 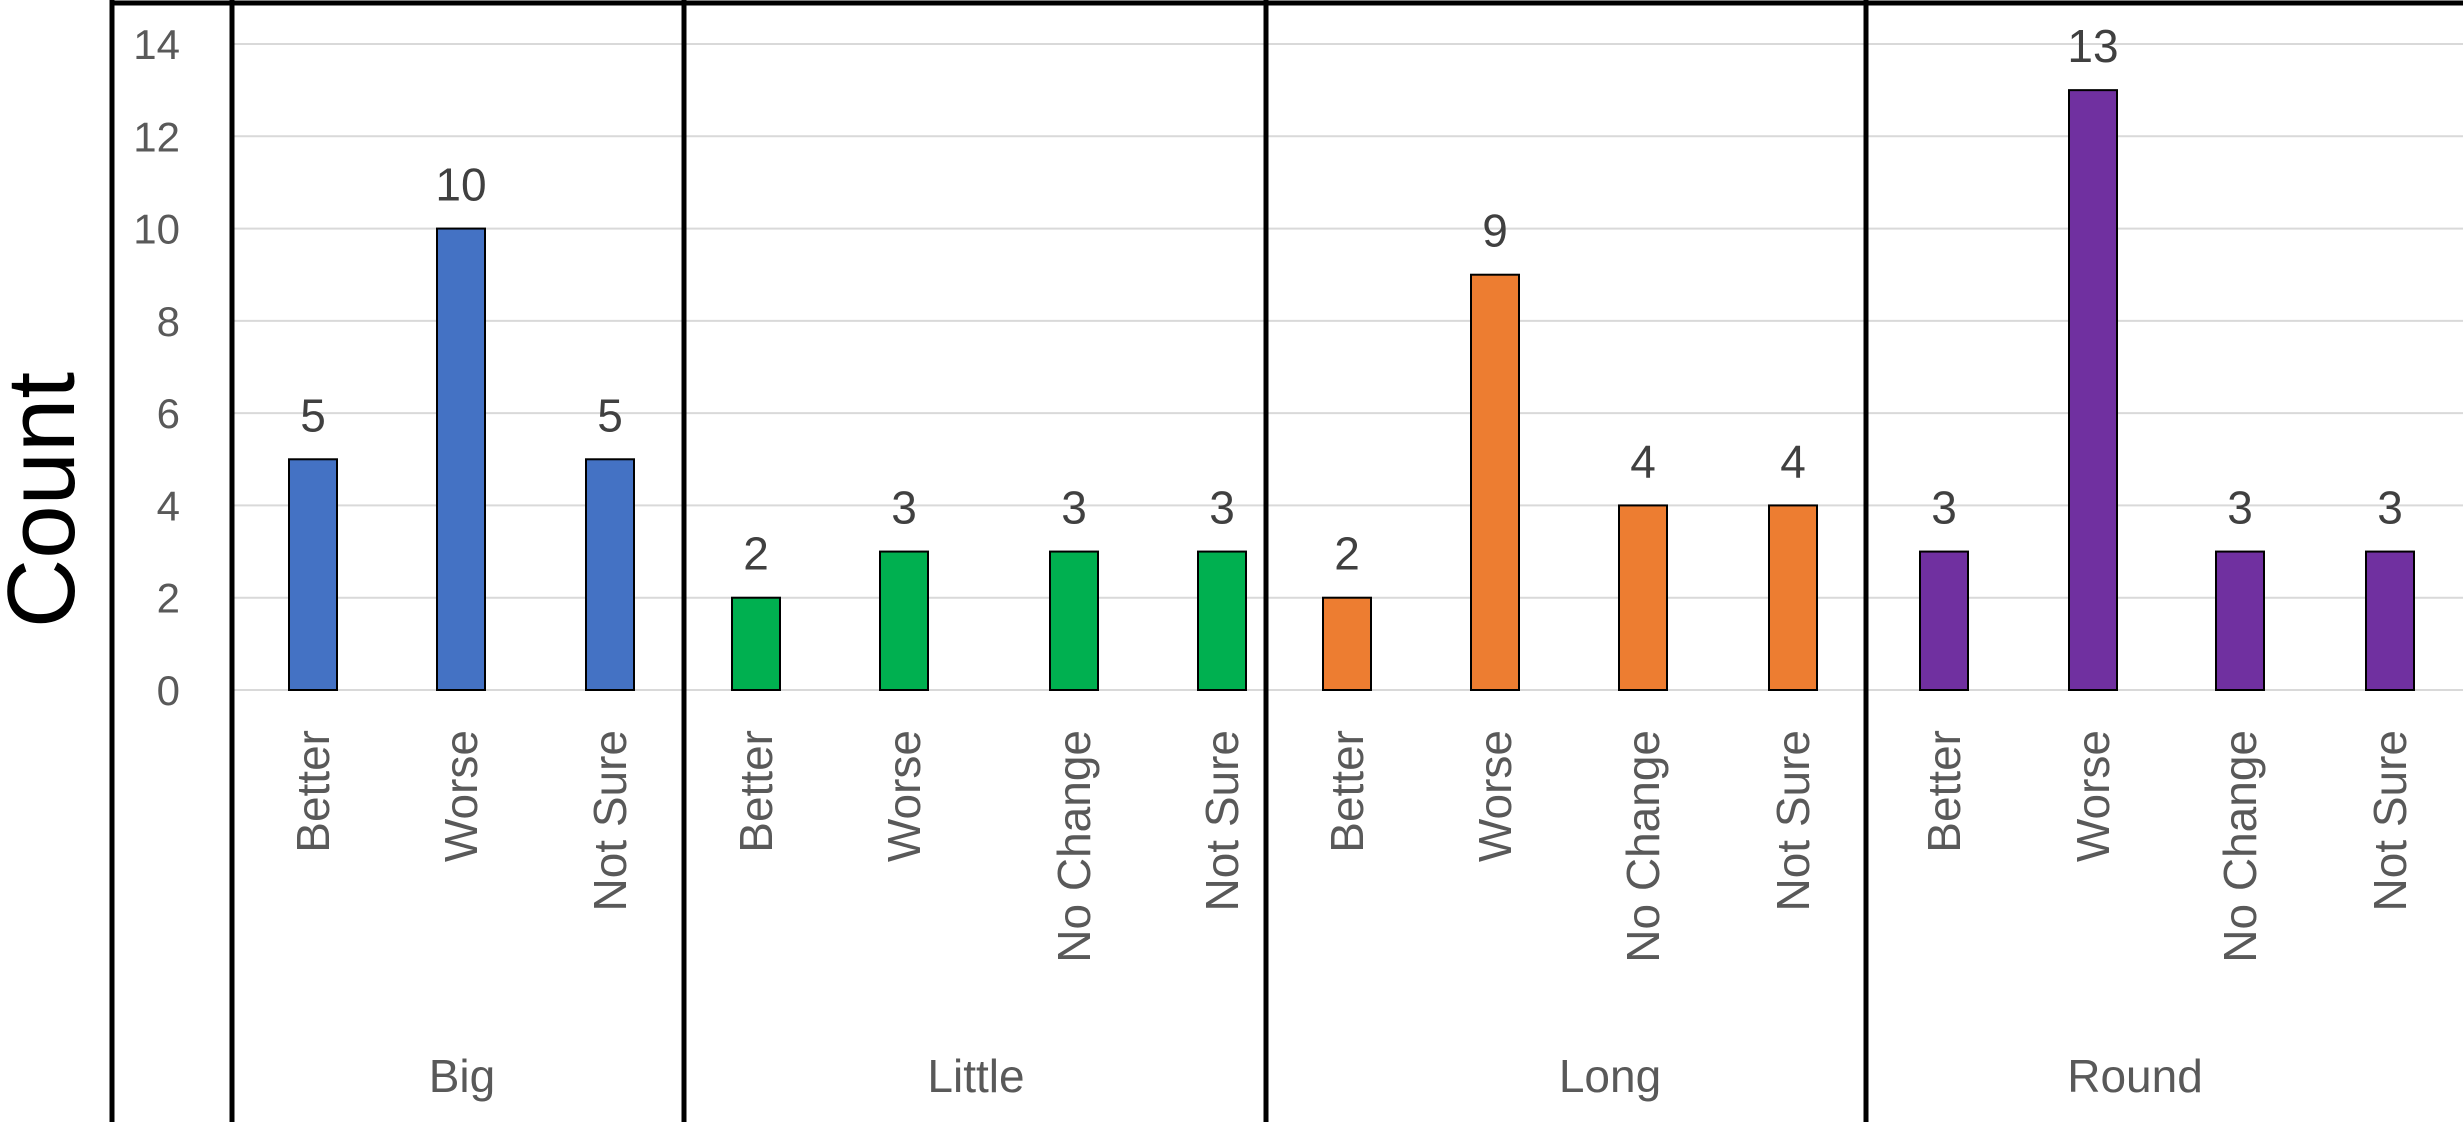 I want to click on y-tick-label: 0, so click(x=168, y=690).